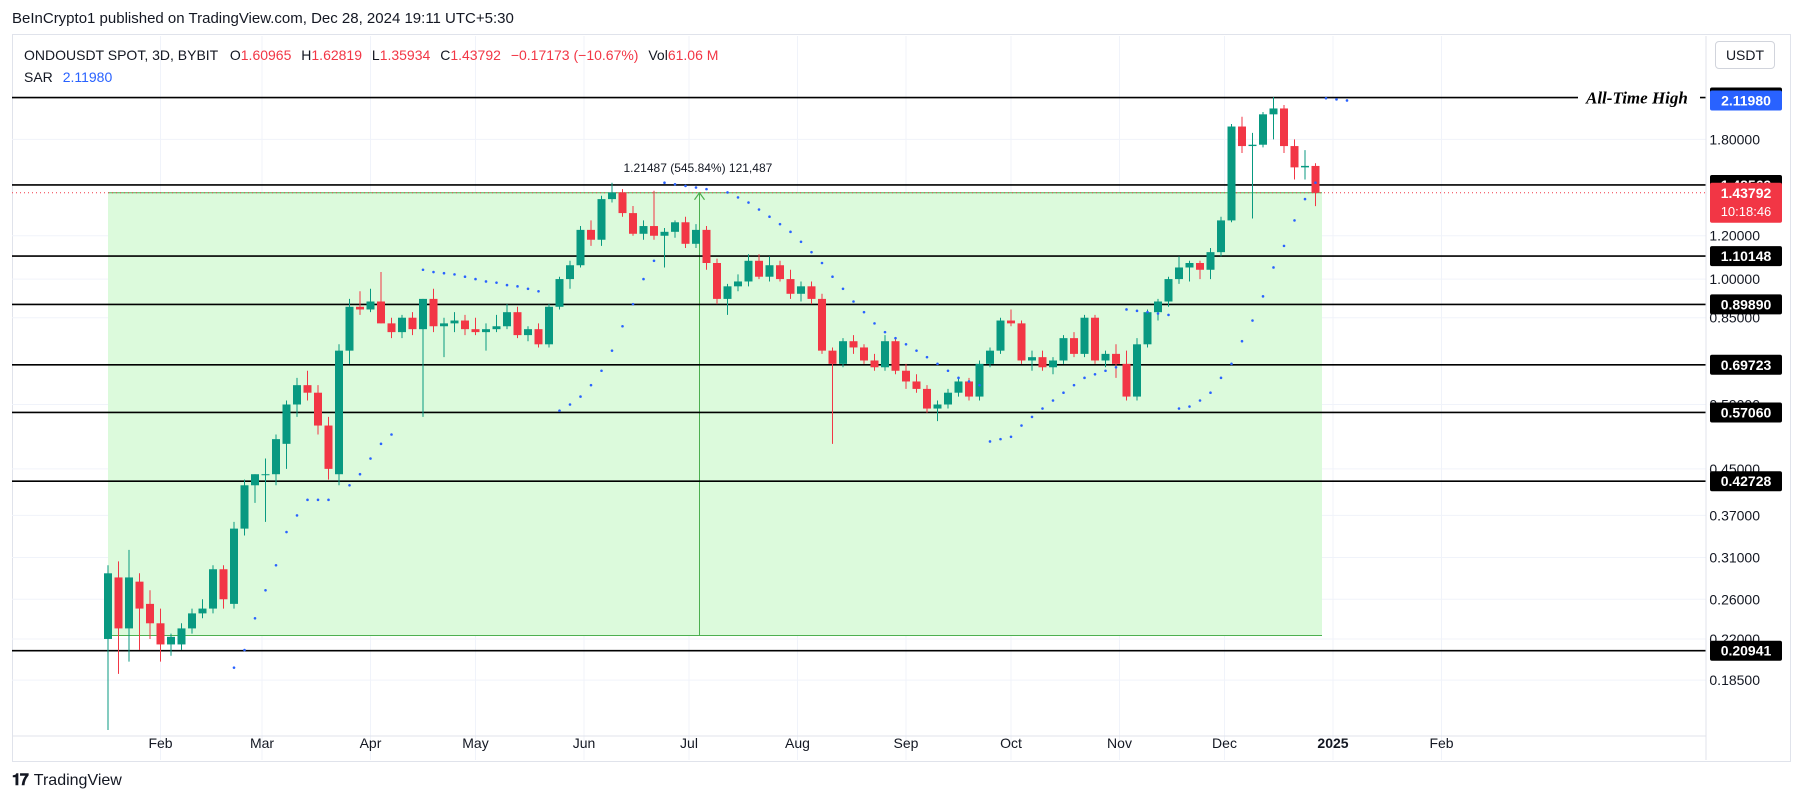 Image resolution: width=1805 pixels, height=803 pixels. I want to click on currency-button: USDT, so click(1745, 55).